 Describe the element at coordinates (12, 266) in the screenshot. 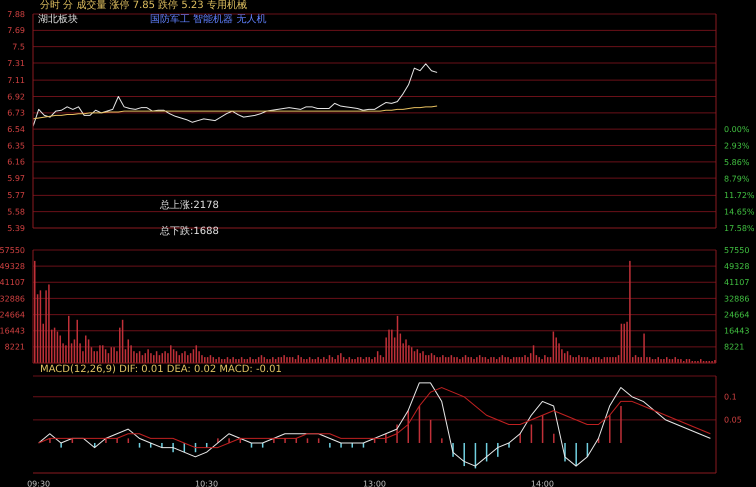

I see `y-tick-label: 49328` at that location.